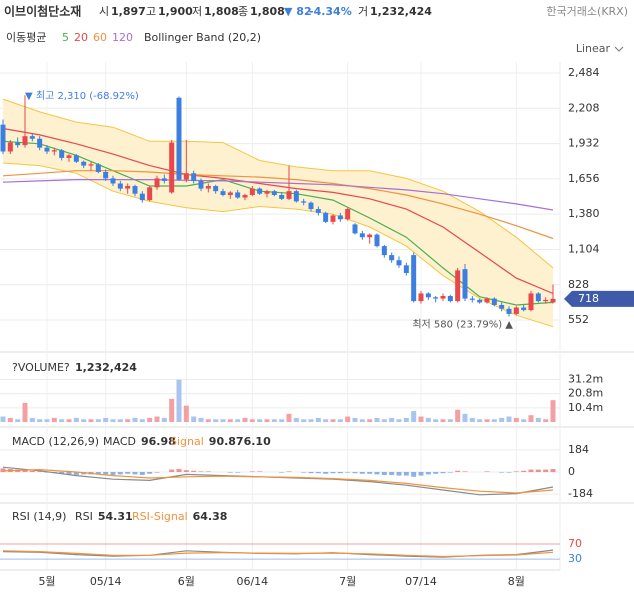  What do you see at coordinates (619, 49) in the screenshot?
I see `dropdown-icon` at bounding box center [619, 49].